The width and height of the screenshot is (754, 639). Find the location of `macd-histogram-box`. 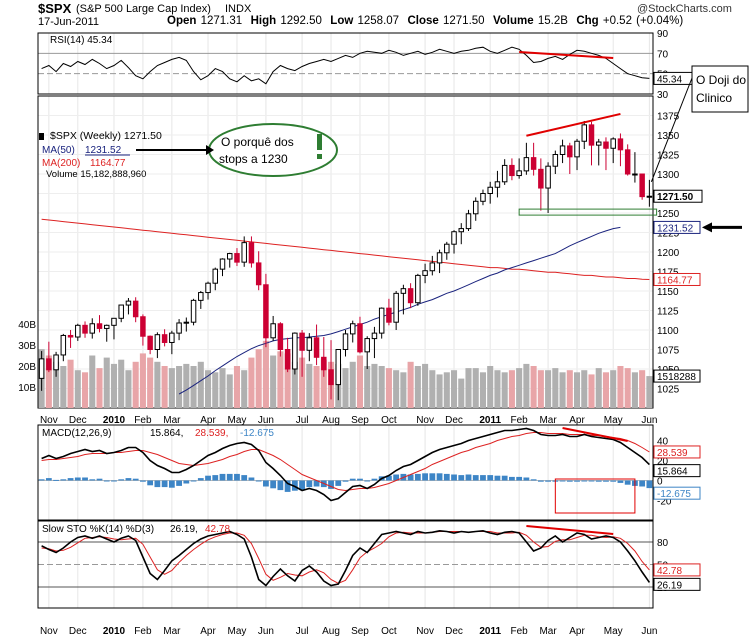

macd-histogram-box is located at coordinates (595, 496).